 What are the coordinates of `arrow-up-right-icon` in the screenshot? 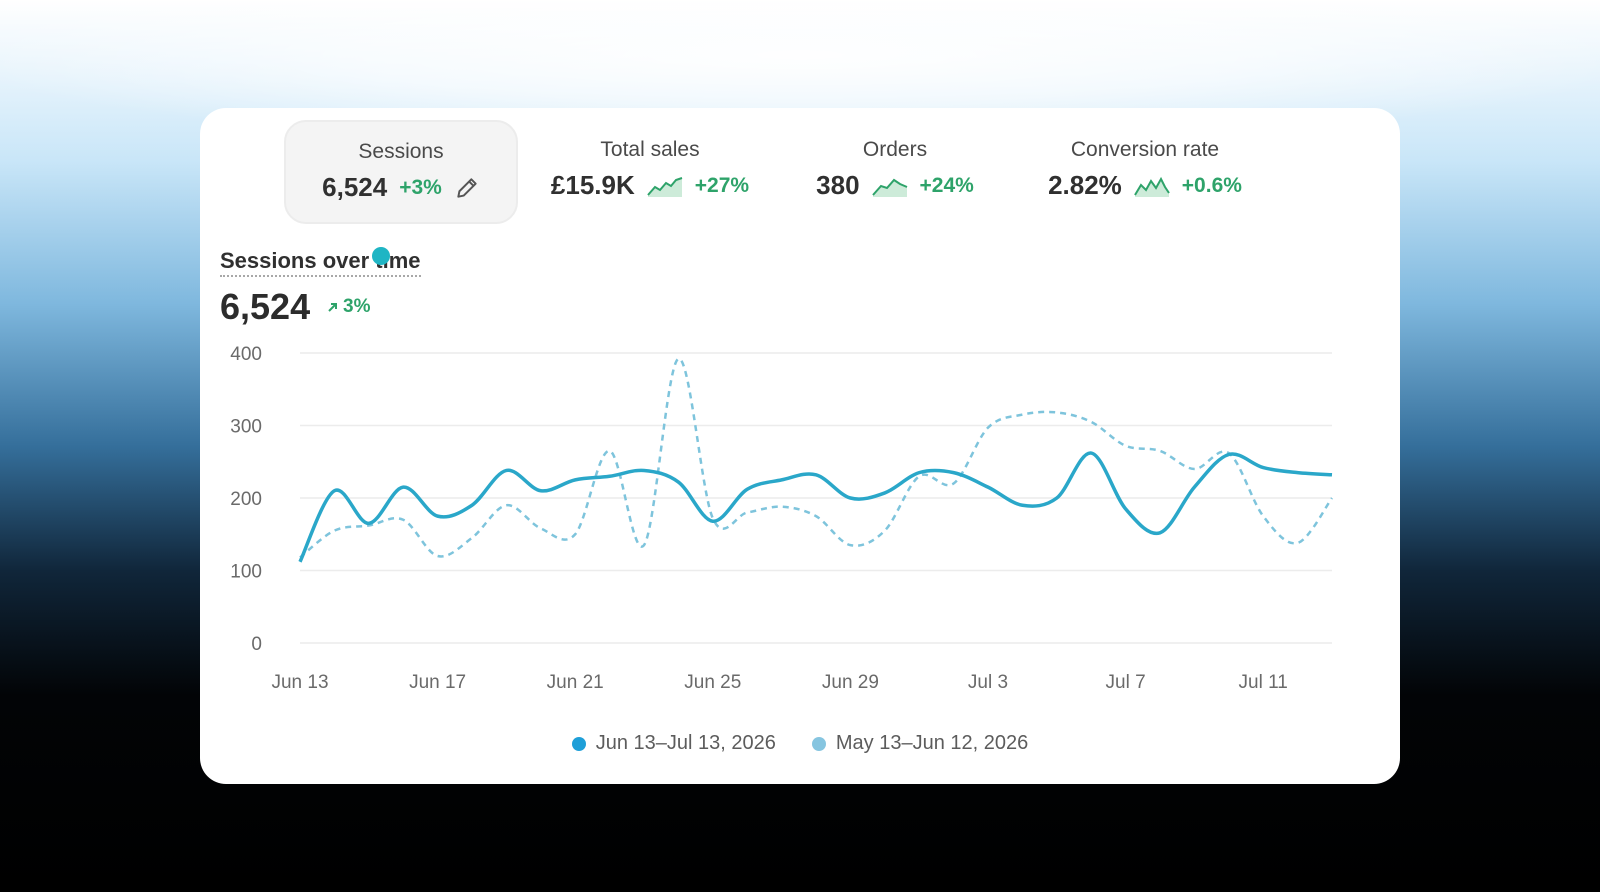 It's located at (332, 307).